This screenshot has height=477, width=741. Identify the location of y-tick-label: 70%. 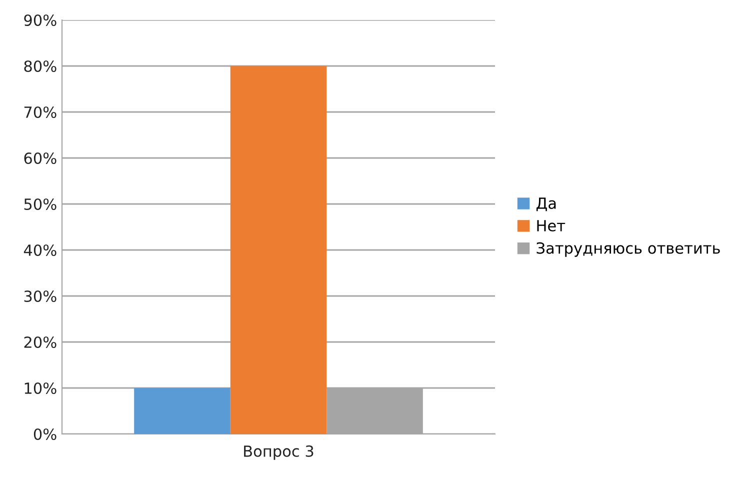
(40, 112).